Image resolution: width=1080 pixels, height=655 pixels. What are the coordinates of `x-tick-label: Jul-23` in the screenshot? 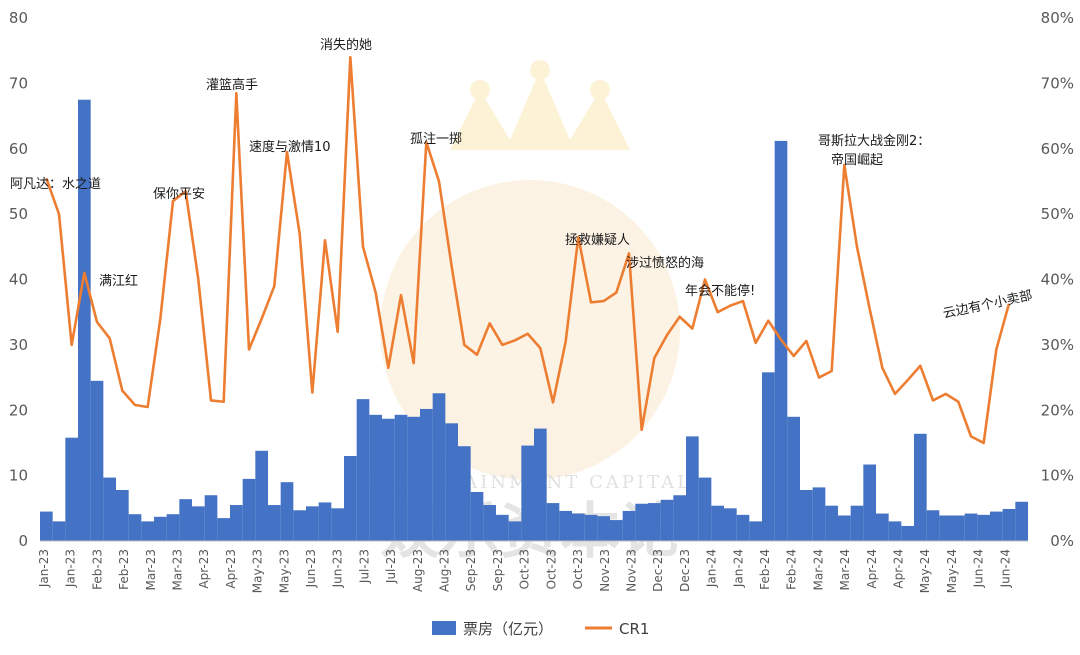 It's located at (391, 566).